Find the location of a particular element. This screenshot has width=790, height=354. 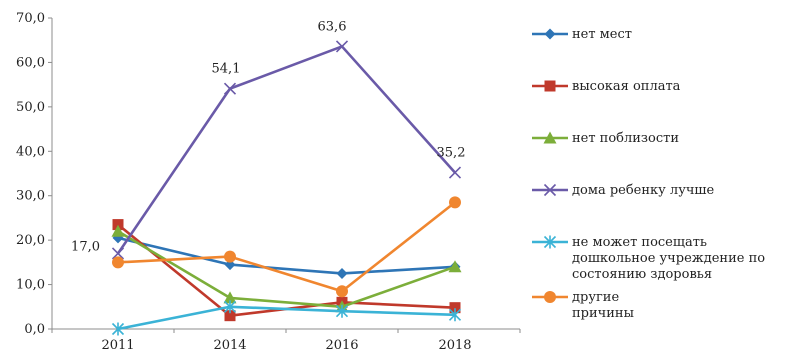

x-tick-label: 2014 is located at coordinates (229, 345).